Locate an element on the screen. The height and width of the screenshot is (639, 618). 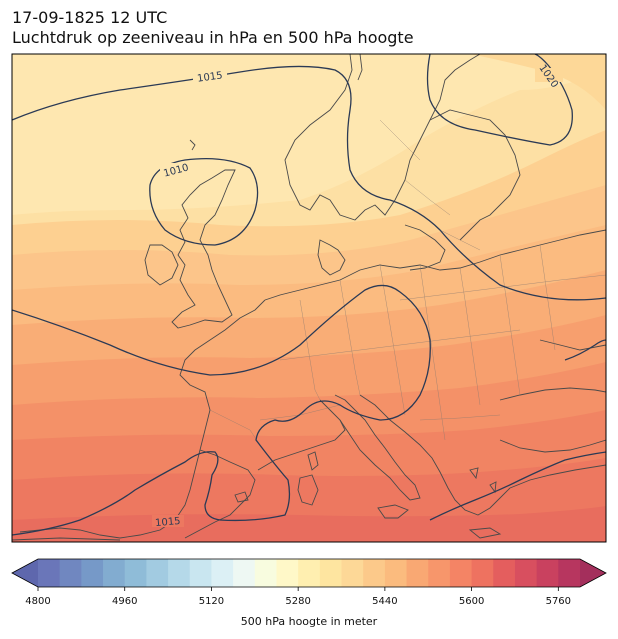
isobar-label-1015: 1015 is located at coordinates (210, 77).